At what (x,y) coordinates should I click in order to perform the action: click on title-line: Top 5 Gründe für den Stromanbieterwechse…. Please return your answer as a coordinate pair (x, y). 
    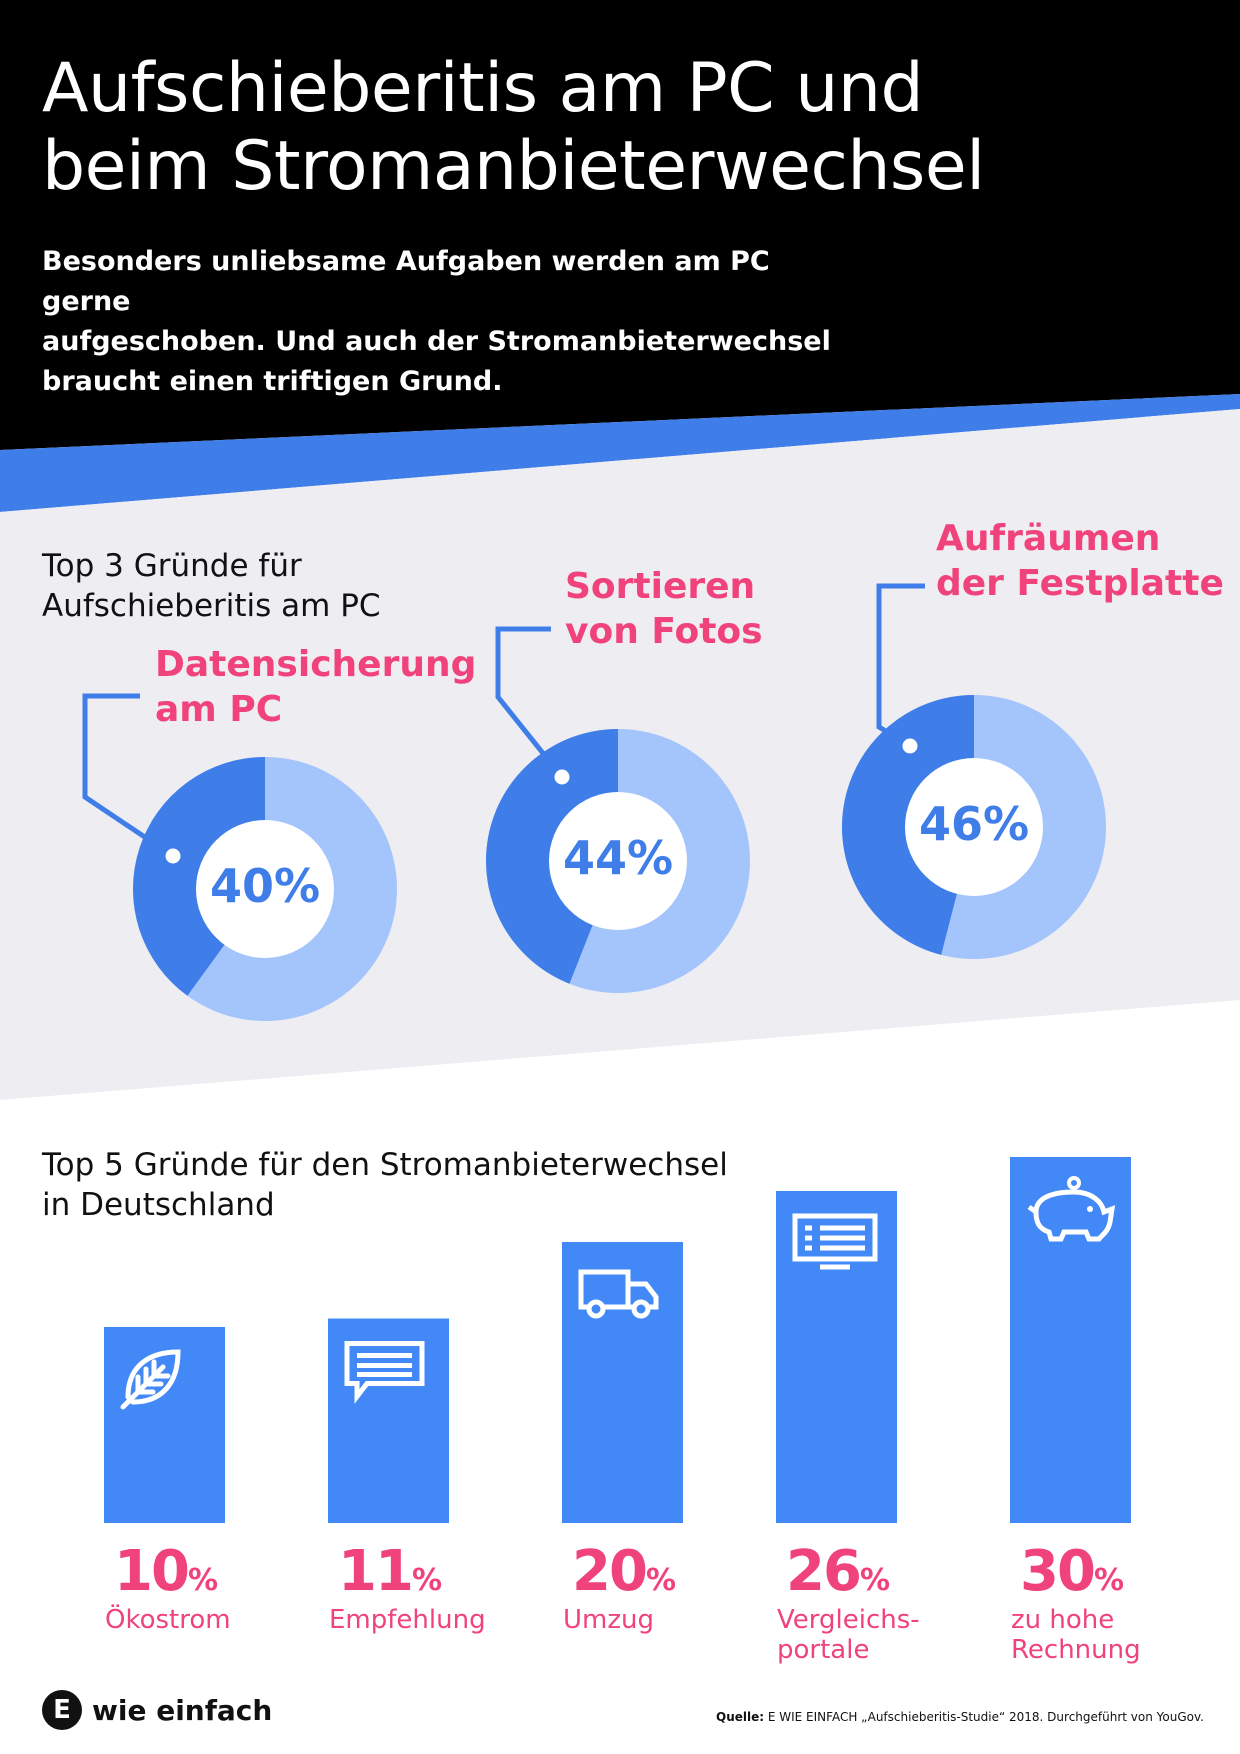
    Looking at the image, I should click on (385, 1165).